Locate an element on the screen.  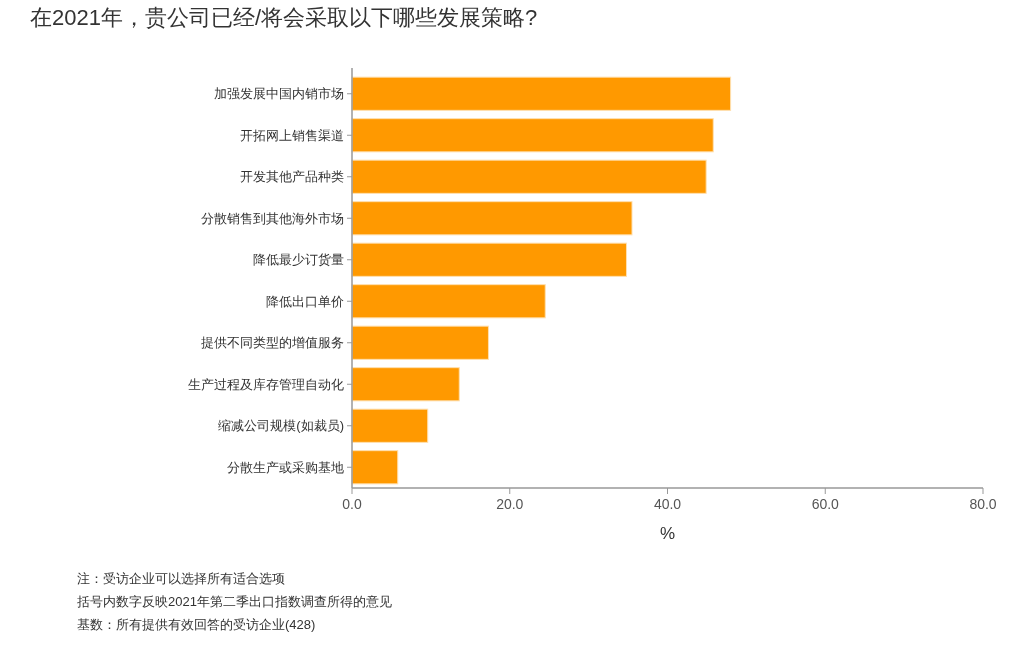
y-tick-label: 开拓网上销售渠道 is located at coordinates (292, 135).